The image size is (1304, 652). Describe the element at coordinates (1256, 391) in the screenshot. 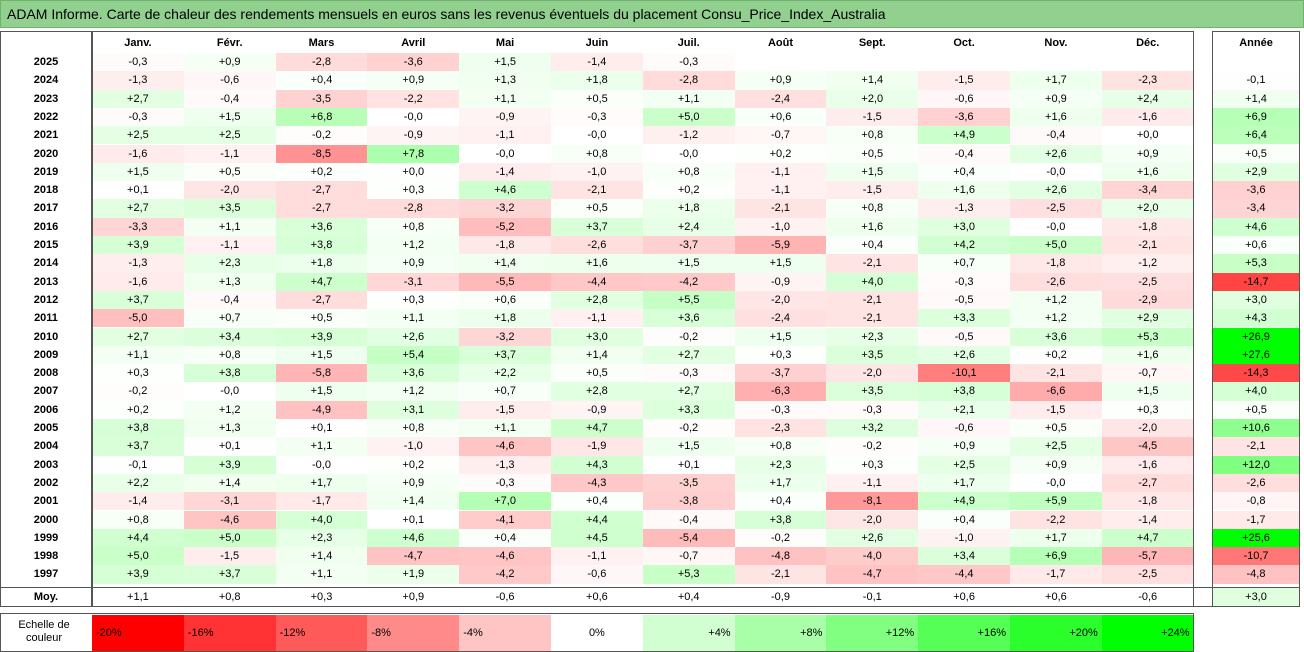

I see `annual-cell: +4,0` at that location.